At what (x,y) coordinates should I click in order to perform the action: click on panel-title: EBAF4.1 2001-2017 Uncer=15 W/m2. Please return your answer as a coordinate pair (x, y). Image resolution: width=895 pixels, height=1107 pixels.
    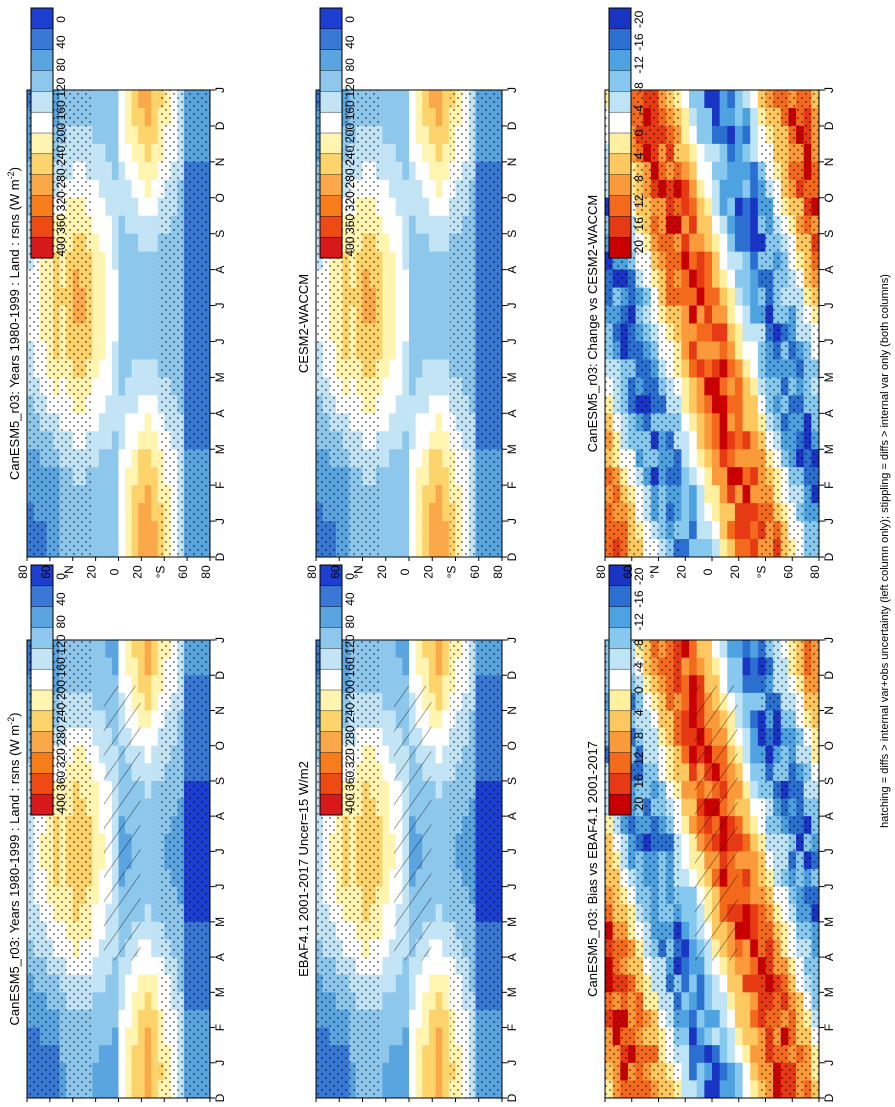
    Looking at the image, I should click on (303, 869).